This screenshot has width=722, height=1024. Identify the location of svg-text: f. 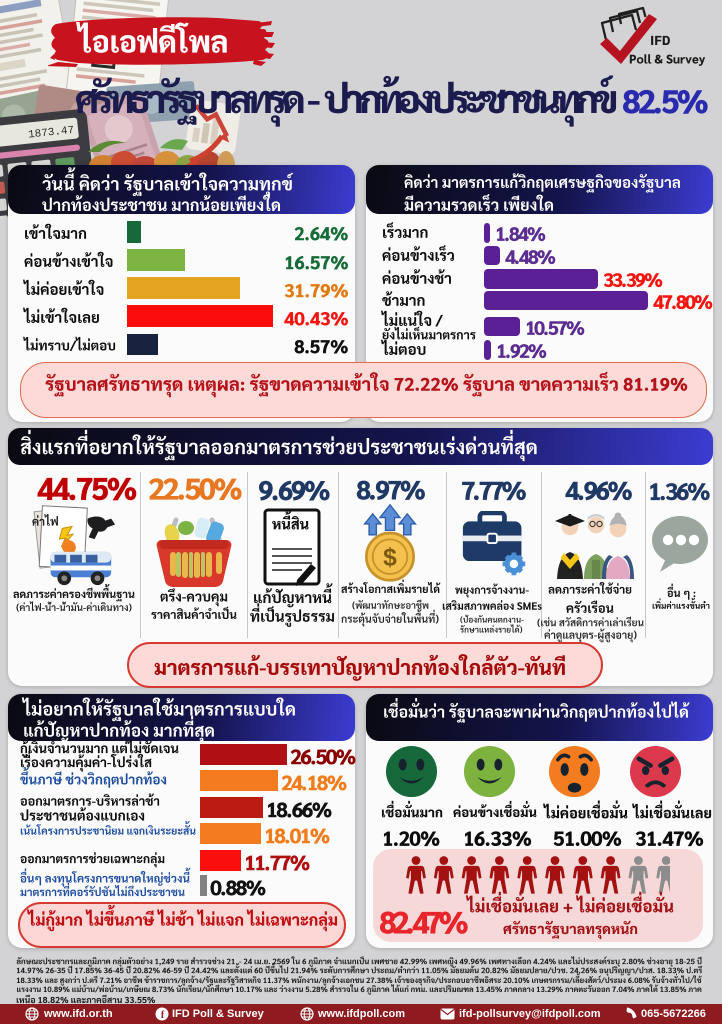
(163, 1015).